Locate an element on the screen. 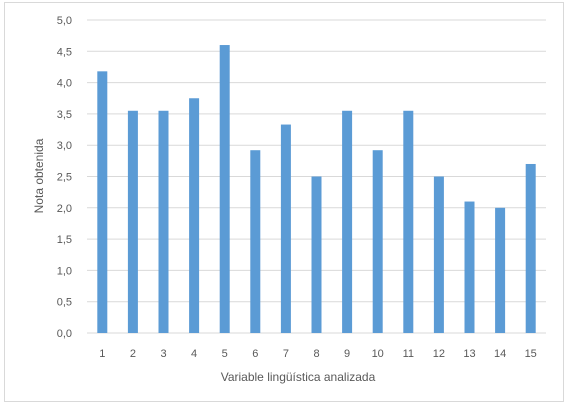  x-tick-label: 15 is located at coordinates (531, 354).